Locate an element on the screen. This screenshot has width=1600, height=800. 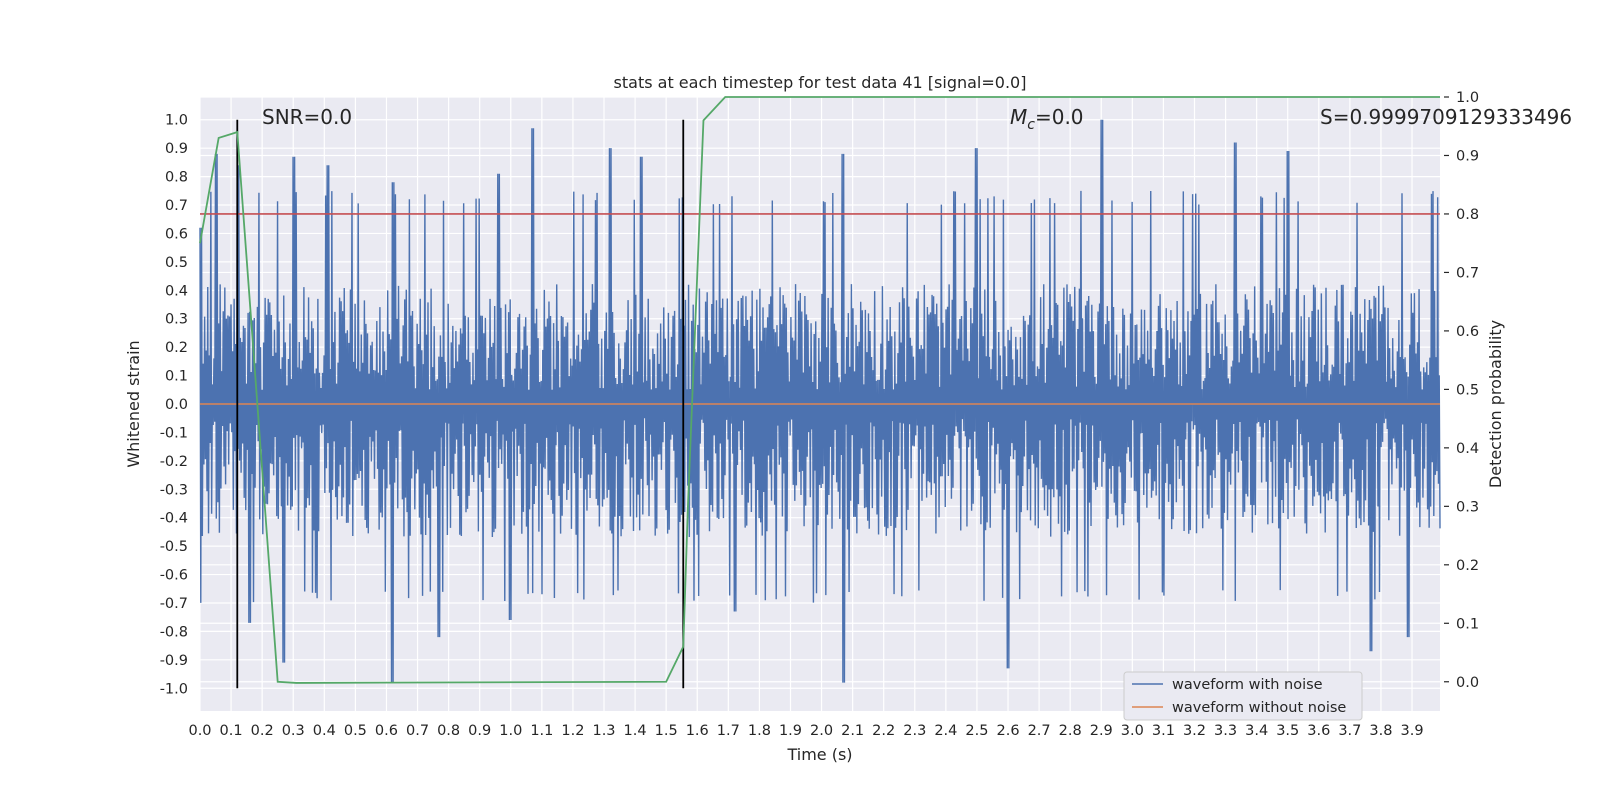
x-tick-label: 1.4 is located at coordinates (635, 731).